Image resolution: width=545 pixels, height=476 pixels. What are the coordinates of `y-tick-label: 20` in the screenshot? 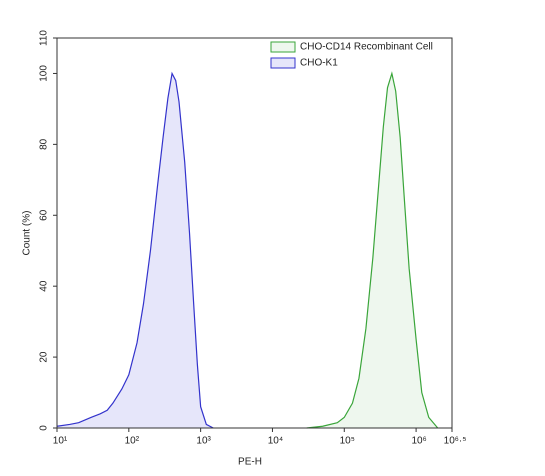 It's located at (44, 357).